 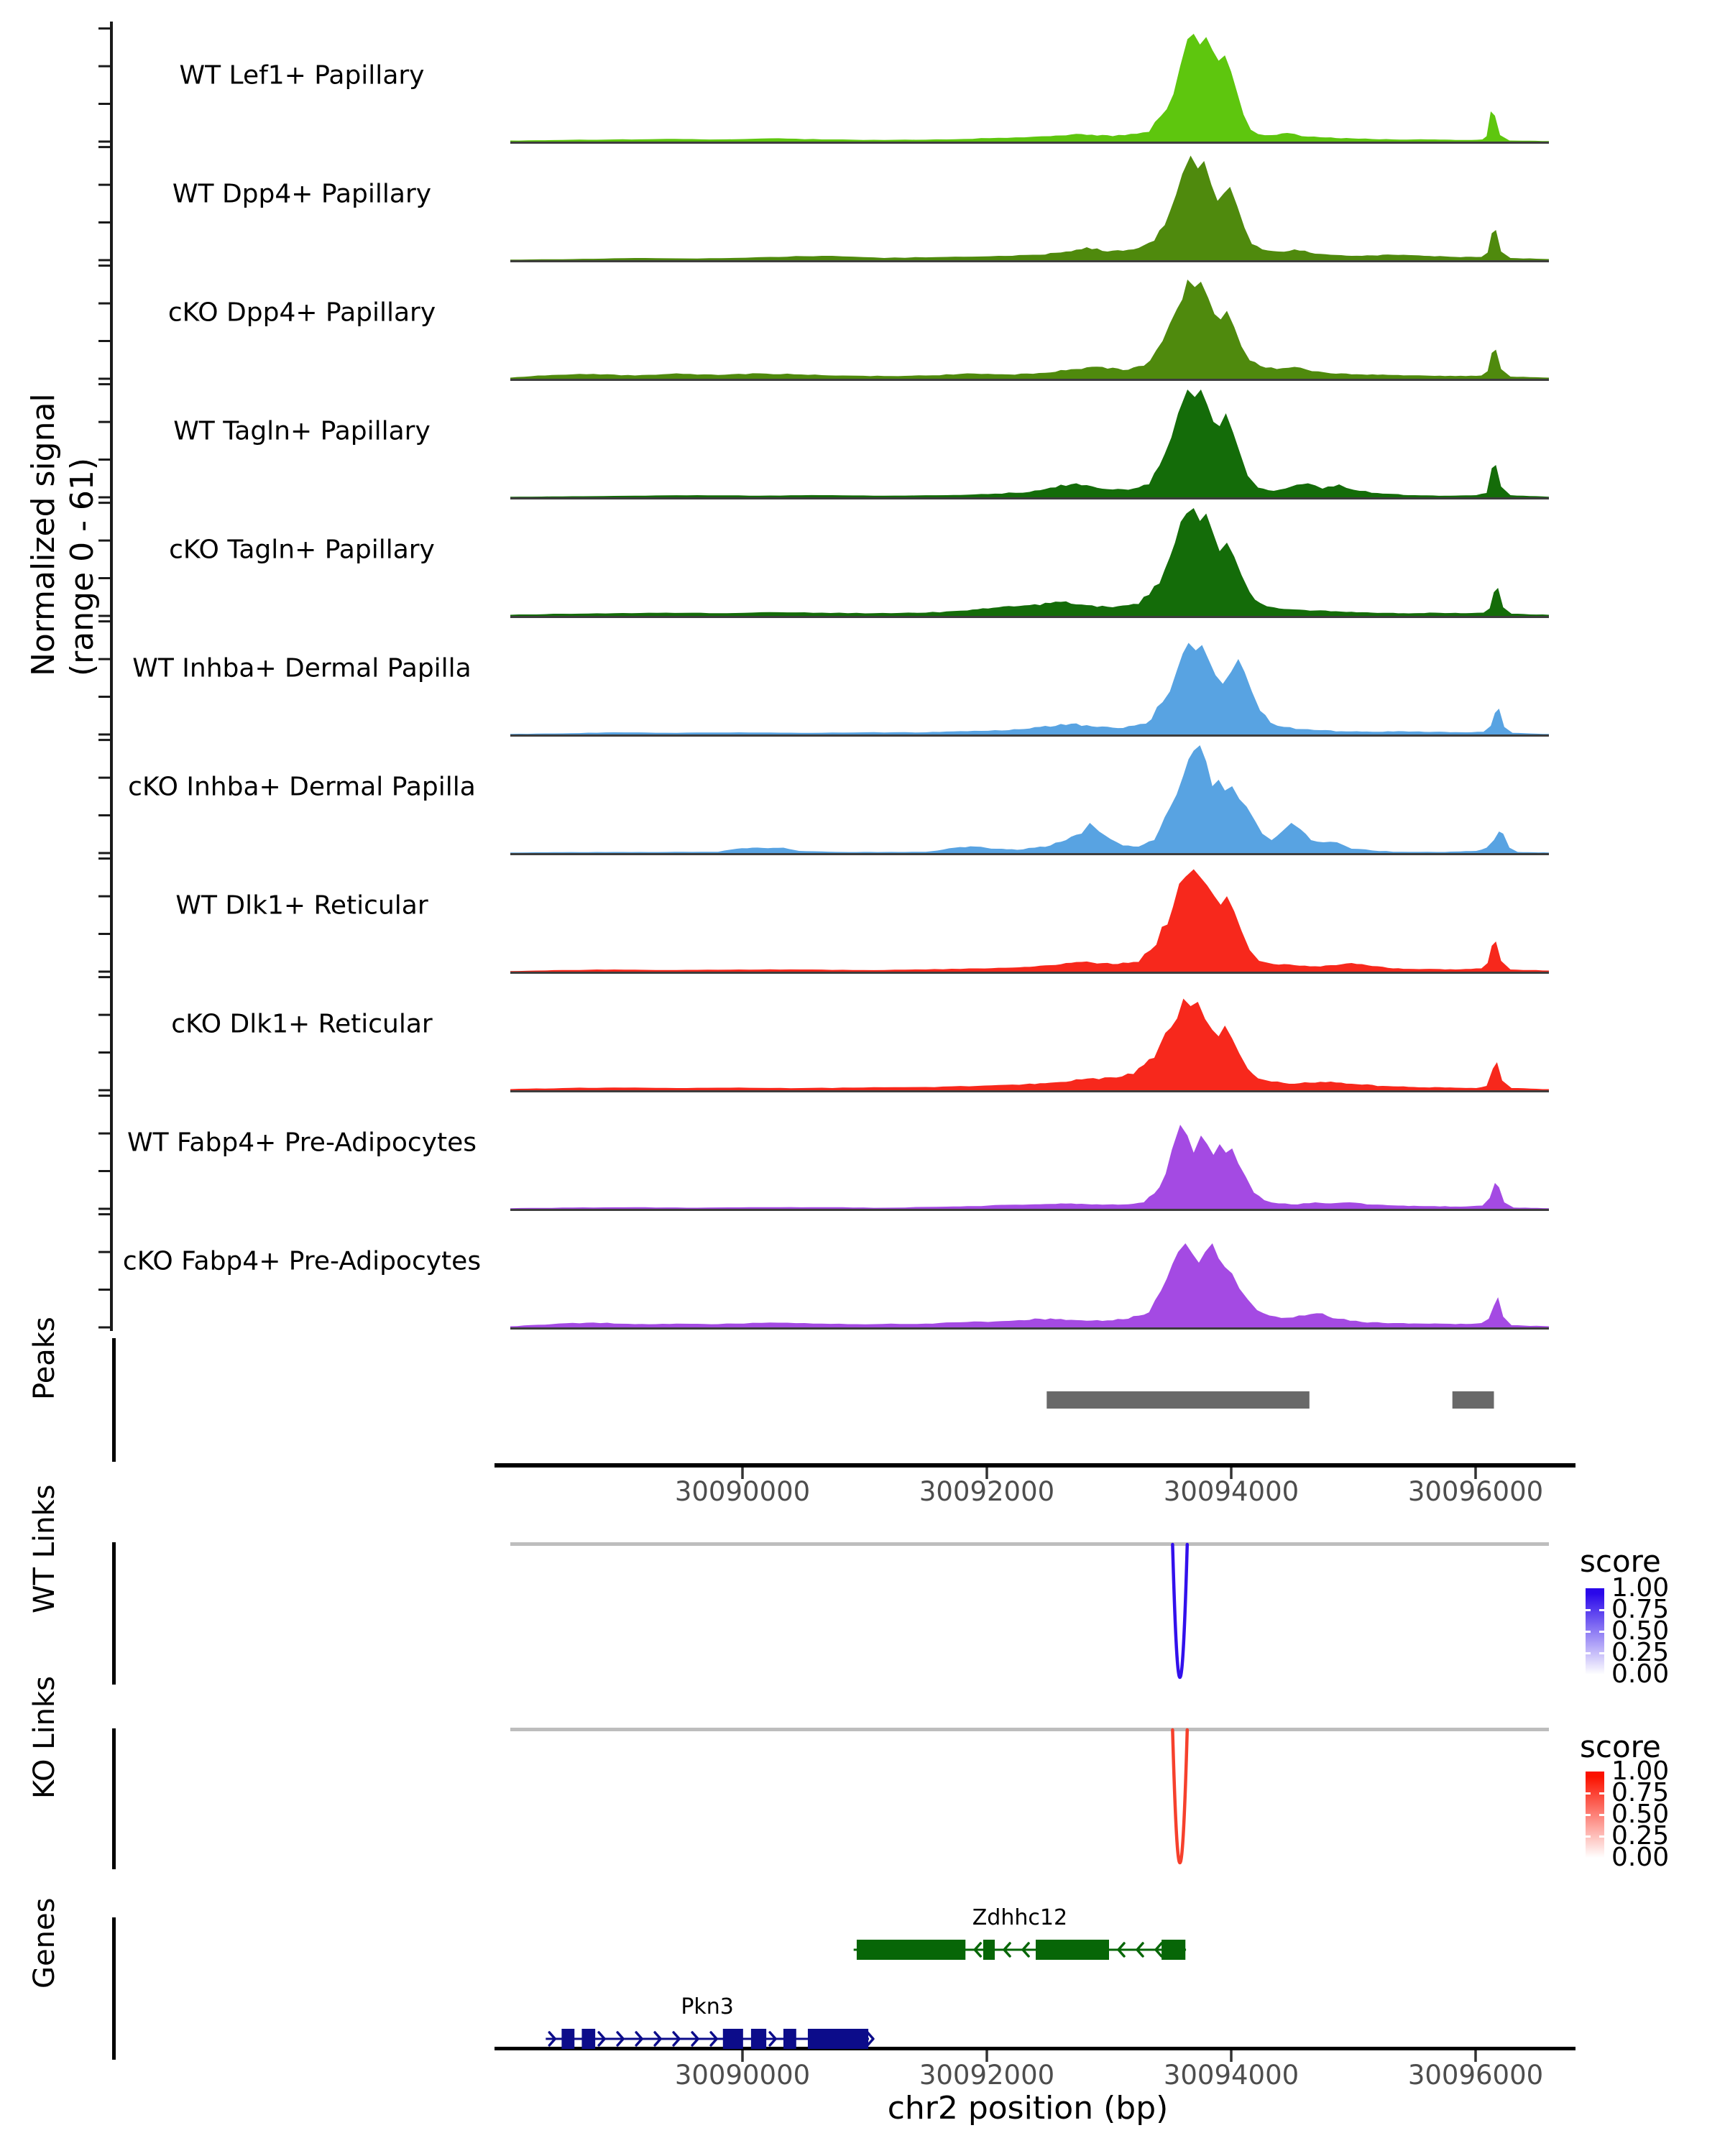 What do you see at coordinates (302, 1024) in the screenshot?
I see `track-label: cKO Dlk1+ Reticular` at bounding box center [302, 1024].